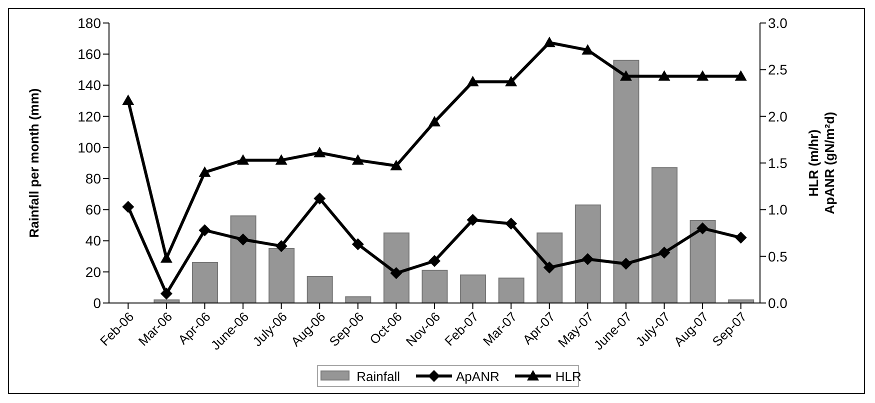 This screenshot has width=875, height=403. What do you see at coordinates (90, 85) in the screenshot?
I see `y-tick-label: 140` at bounding box center [90, 85].